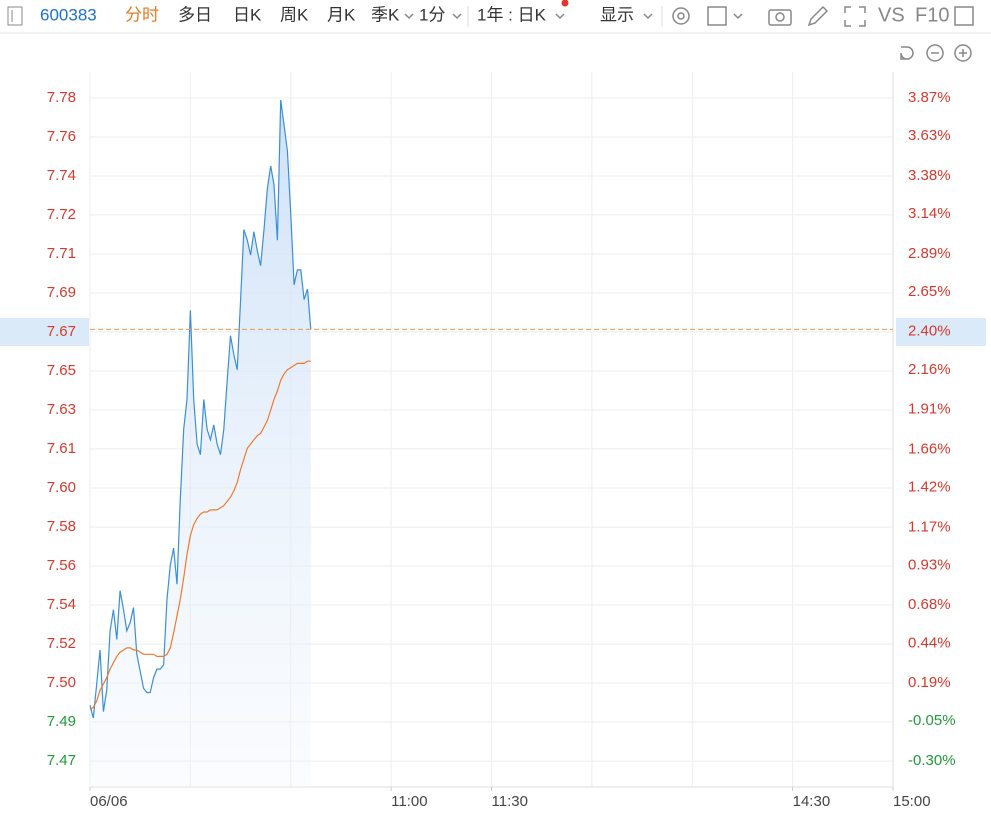 The height and width of the screenshot is (826, 991). I want to click on y-tick-label: 7.61, so click(61, 448).